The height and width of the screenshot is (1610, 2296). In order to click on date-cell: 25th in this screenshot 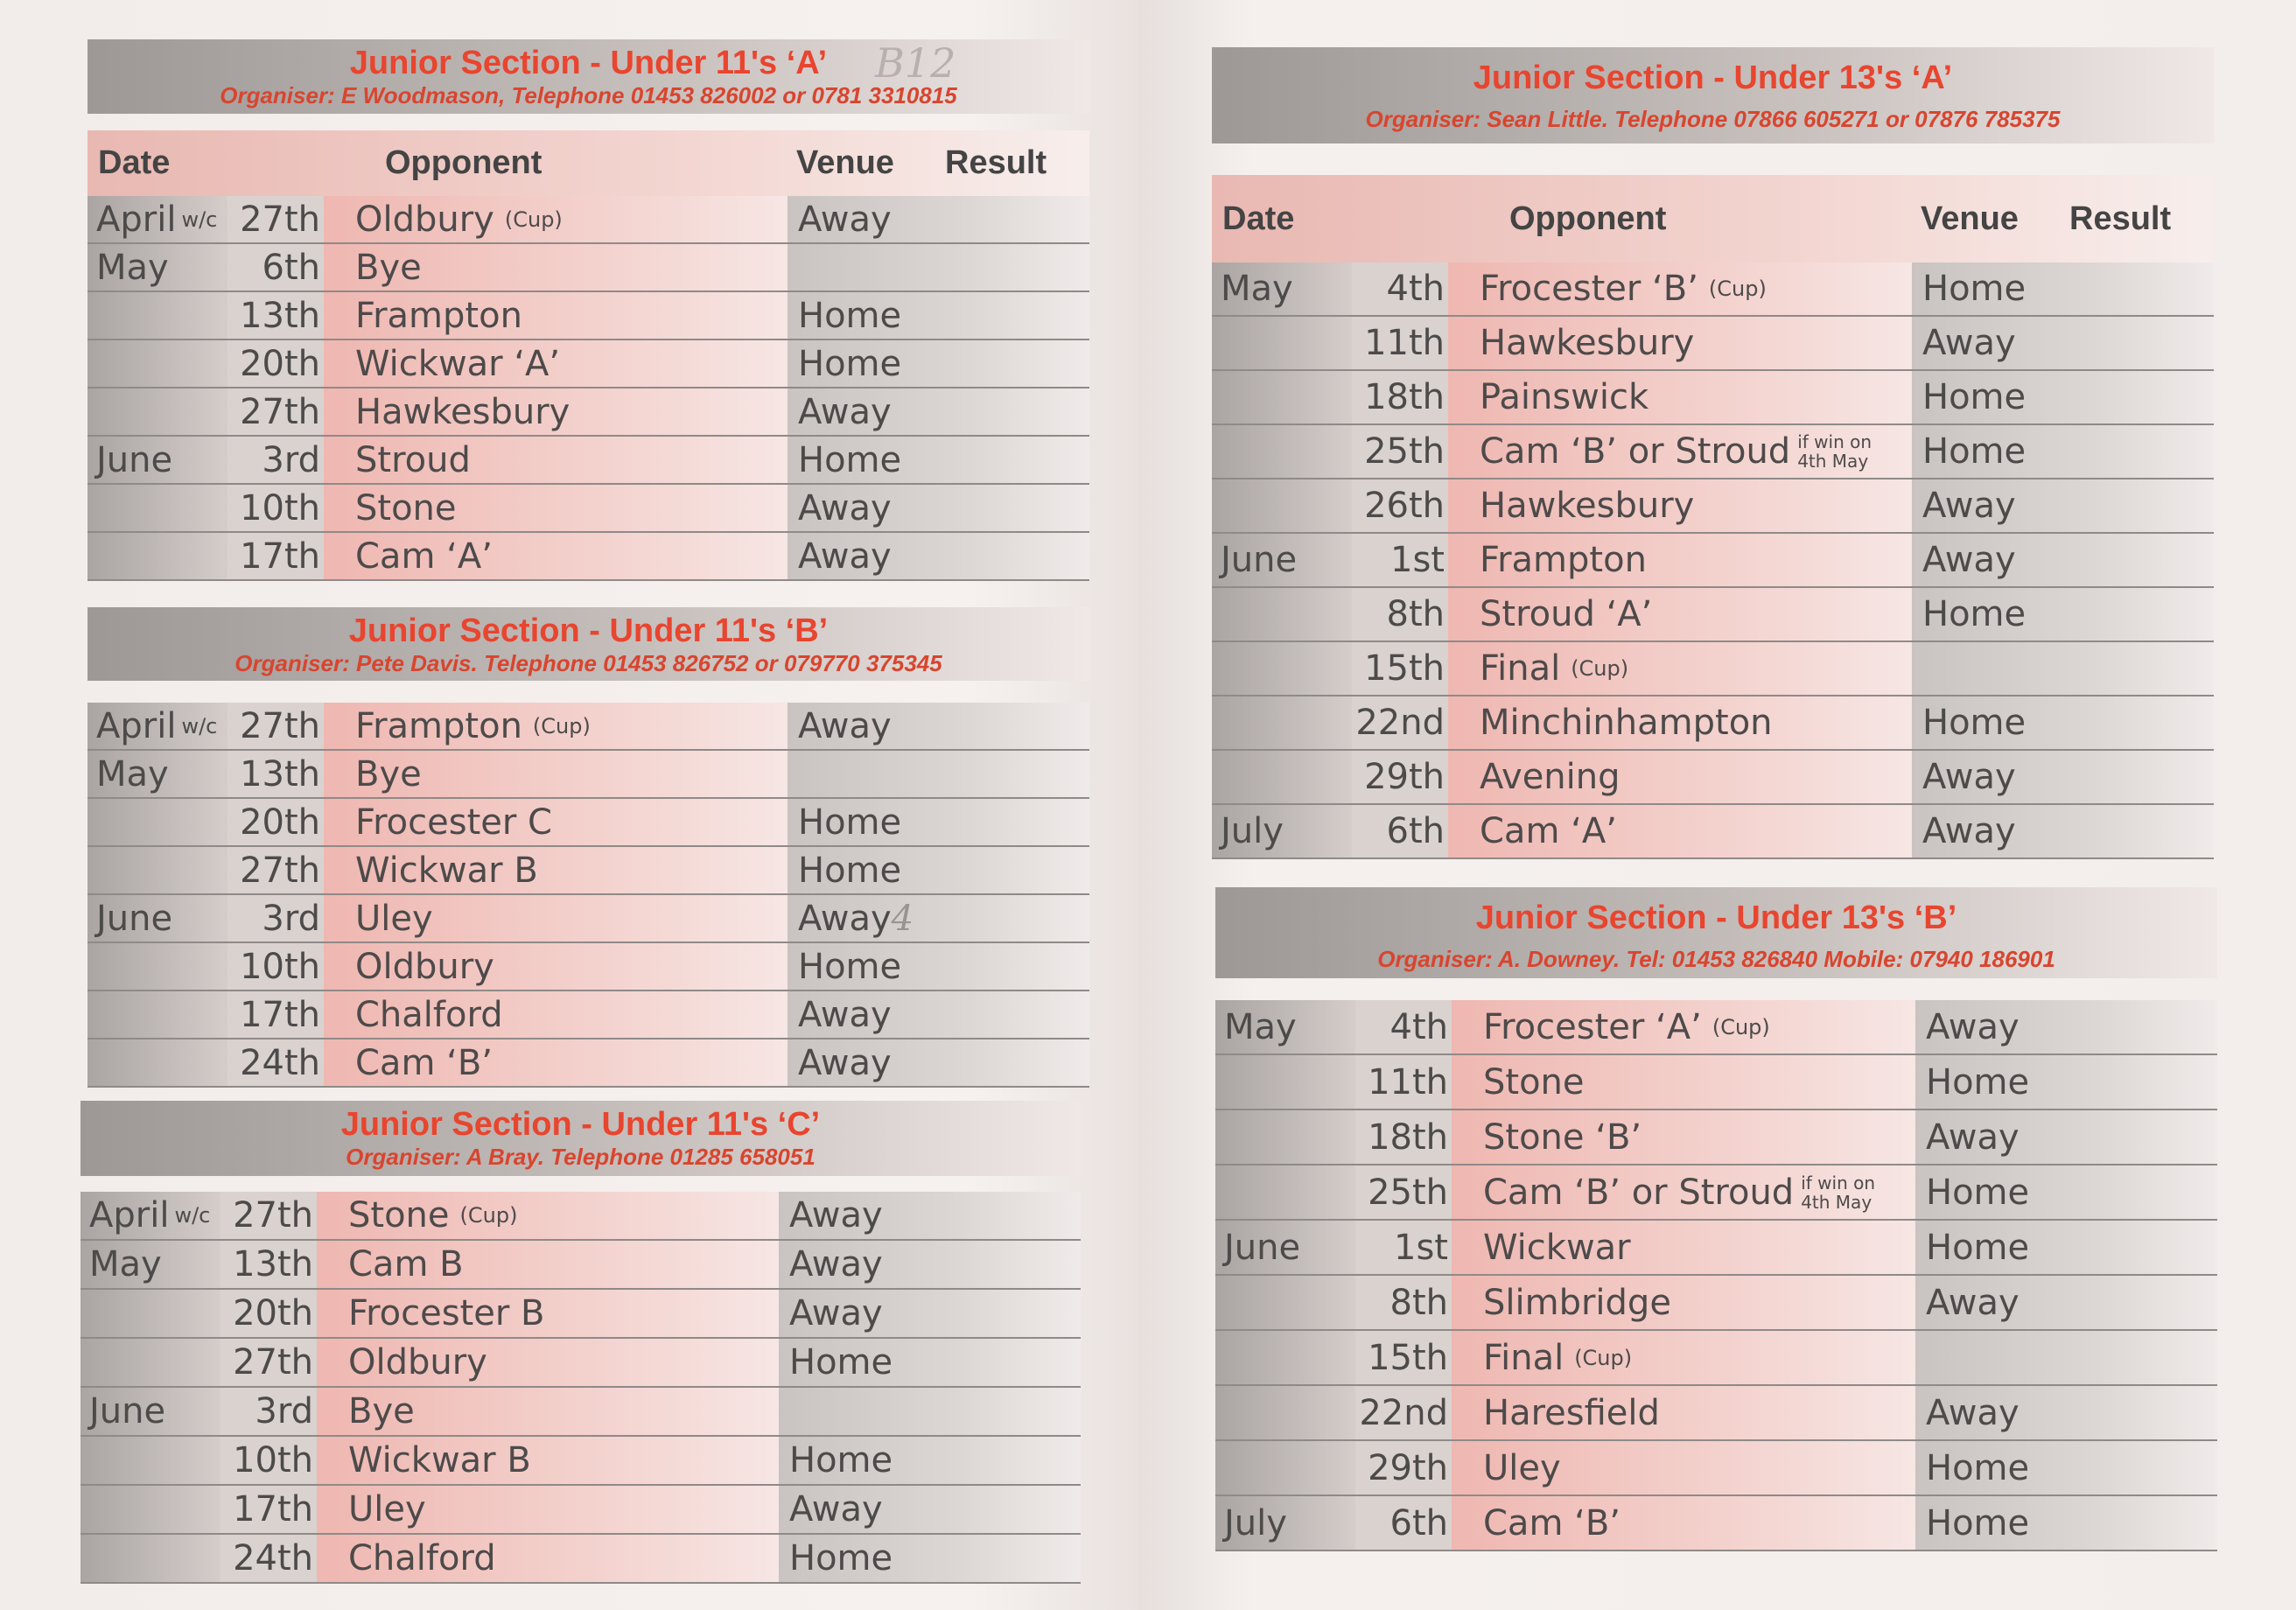, I will do `click(1333, 1192)`.